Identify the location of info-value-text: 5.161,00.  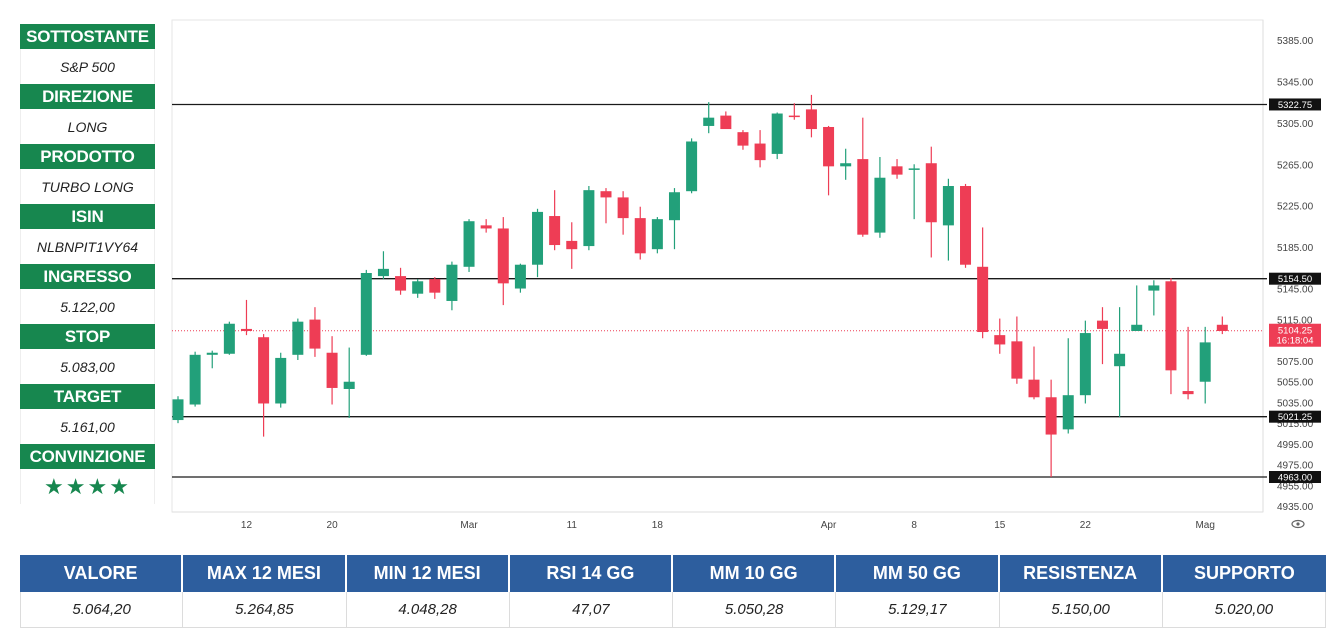
(87, 426).